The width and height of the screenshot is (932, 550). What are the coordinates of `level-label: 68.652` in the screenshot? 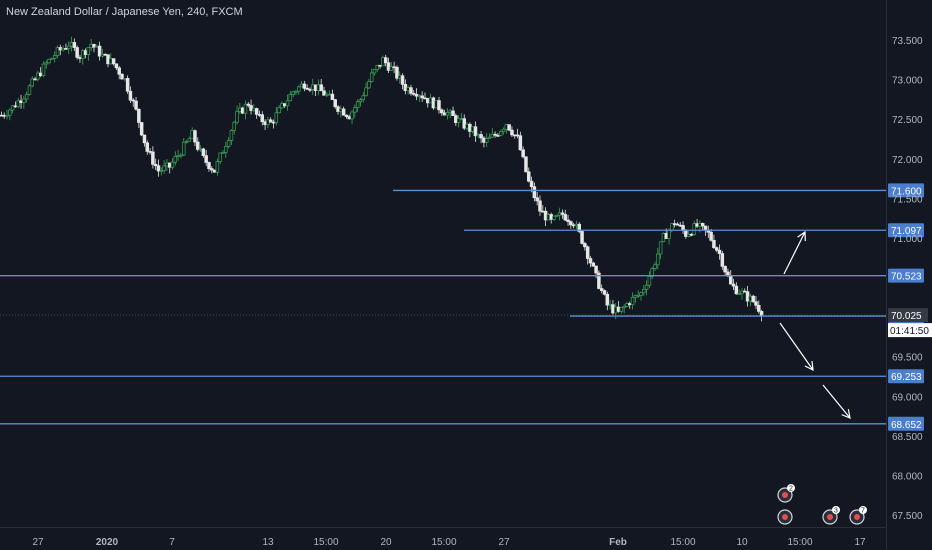 It's located at (906, 425).